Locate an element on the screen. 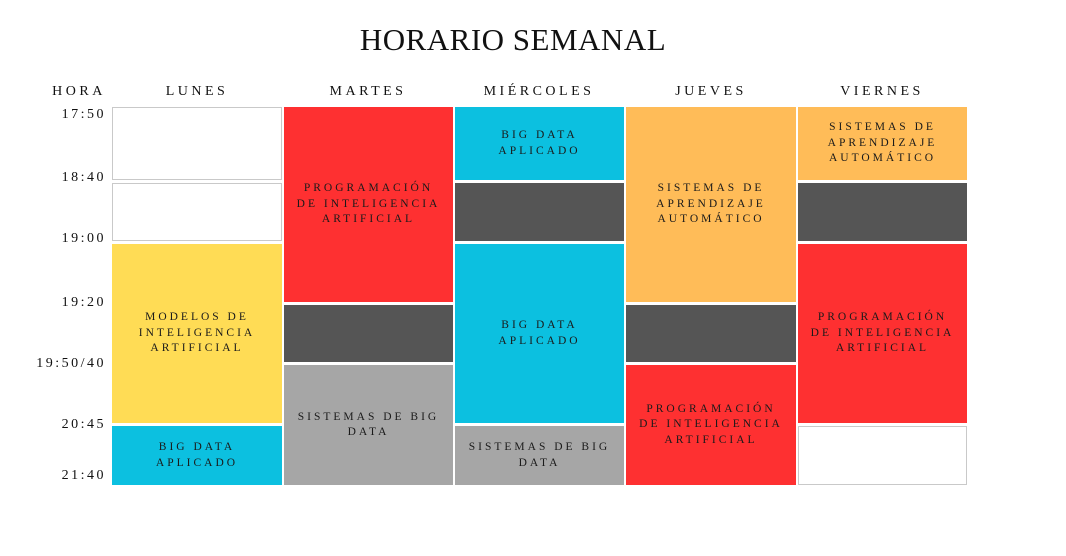 The width and height of the screenshot is (1066, 556). time-label: 19:00 is located at coordinates (83, 238).